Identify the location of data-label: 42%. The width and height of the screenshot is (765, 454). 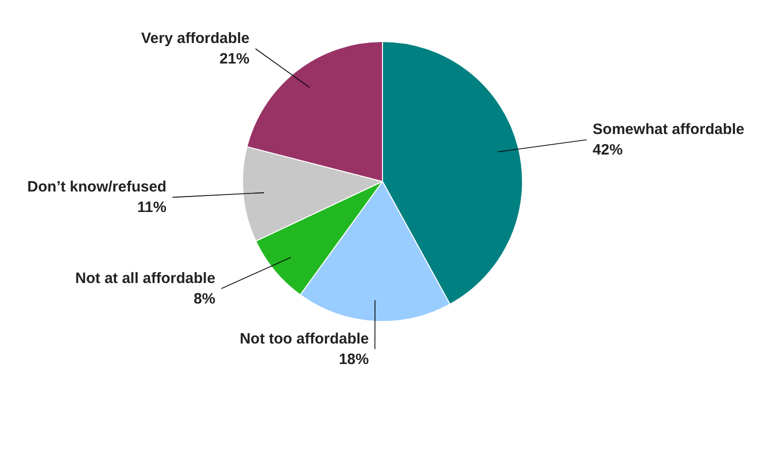
(607, 149).